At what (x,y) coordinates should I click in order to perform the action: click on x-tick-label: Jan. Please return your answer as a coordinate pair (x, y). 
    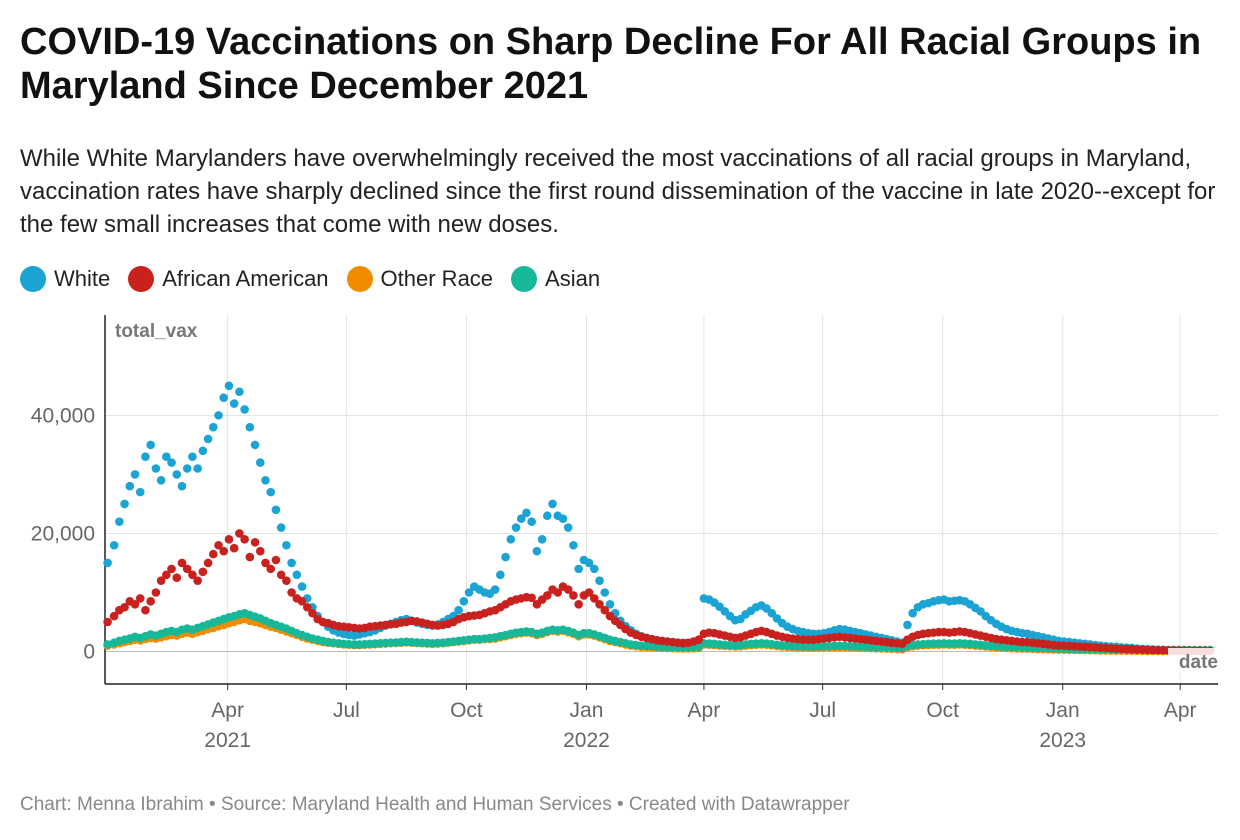
    Looking at the image, I should click on (1063, 710).